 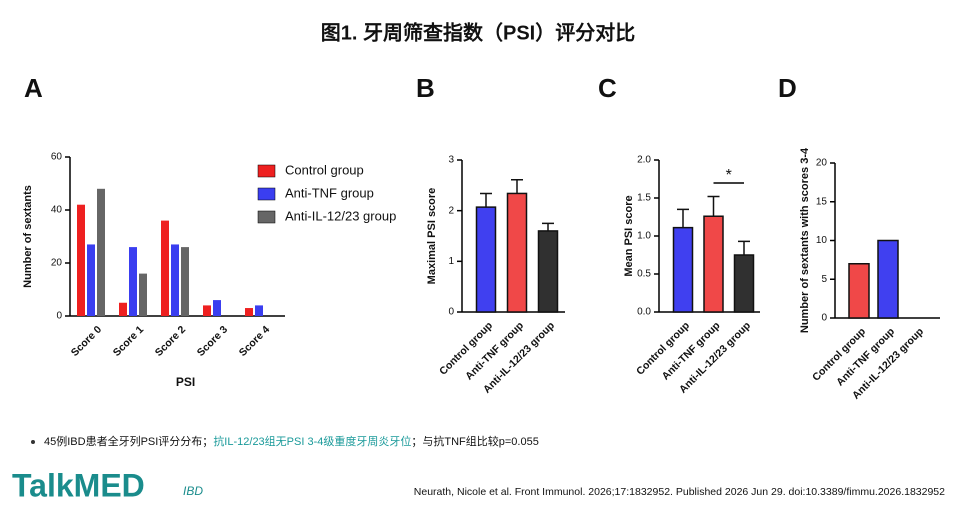 I want to click on legend-label: Anti-TNF group, so click(x=329, y=192).